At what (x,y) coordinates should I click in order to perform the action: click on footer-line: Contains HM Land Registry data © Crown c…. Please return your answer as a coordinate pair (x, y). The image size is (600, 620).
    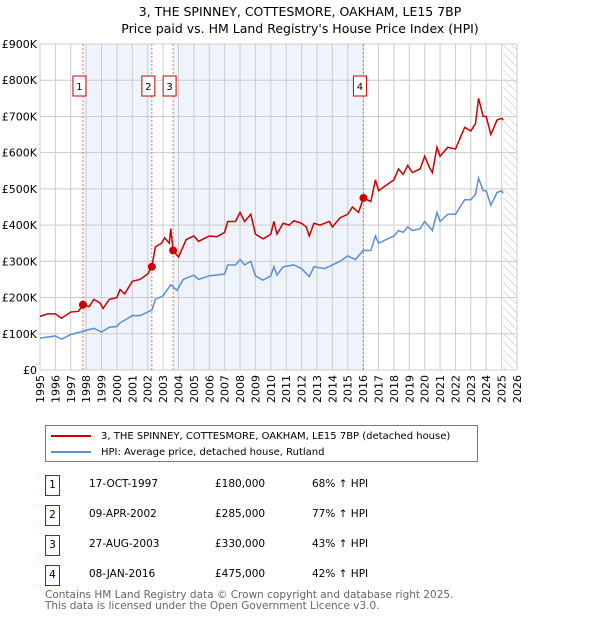
    Looking at the image, I should click on (249, 595).